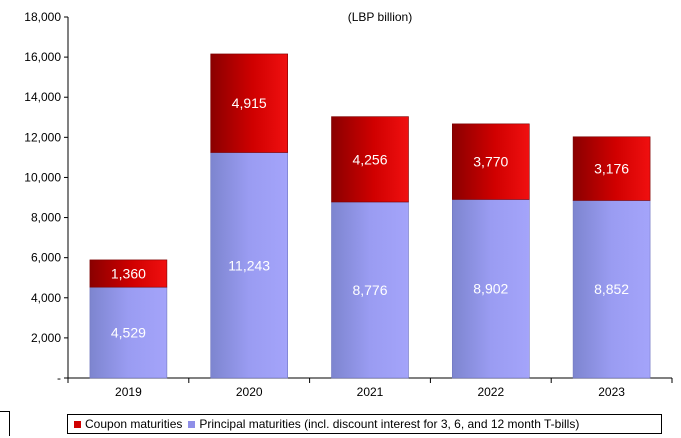 Image resolution: width=681 pixels, height=438 pixels. What do you see at coordinates (611, 392) in the screenshot?
I see `x-tick-label: 2023` at bounding box center [611, 392].